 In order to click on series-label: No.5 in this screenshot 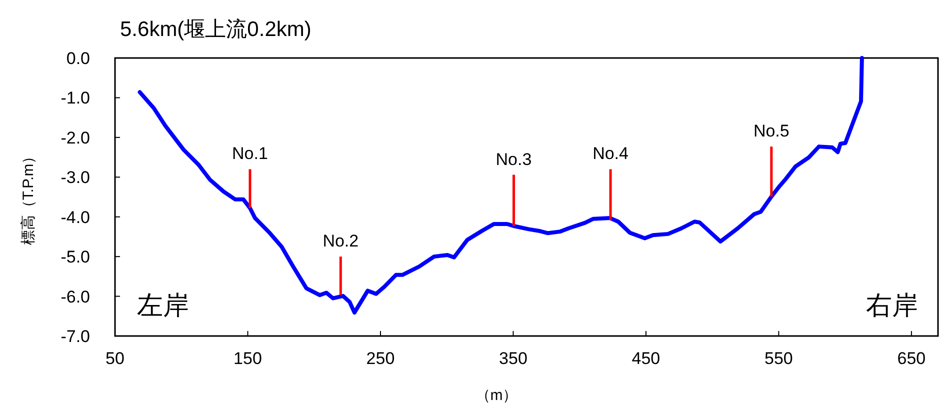, I will do `click(771, 131)`.